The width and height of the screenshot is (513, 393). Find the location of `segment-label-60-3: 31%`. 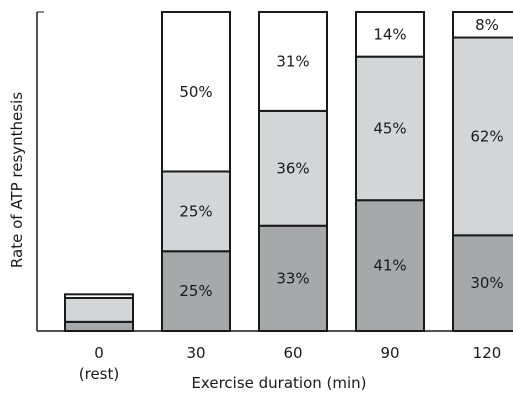

segment-label-60-3: 31% is located at coordinates (292, 61).